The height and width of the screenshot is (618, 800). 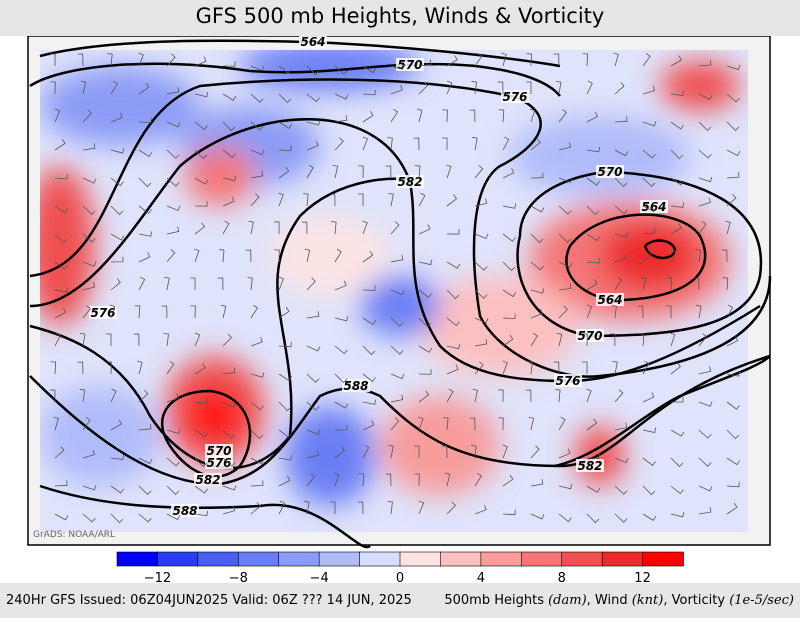 What do you see at coordinates (207, 480) in the screenshot?
I see `contour-label: 582` at bounding box center [207, 480].